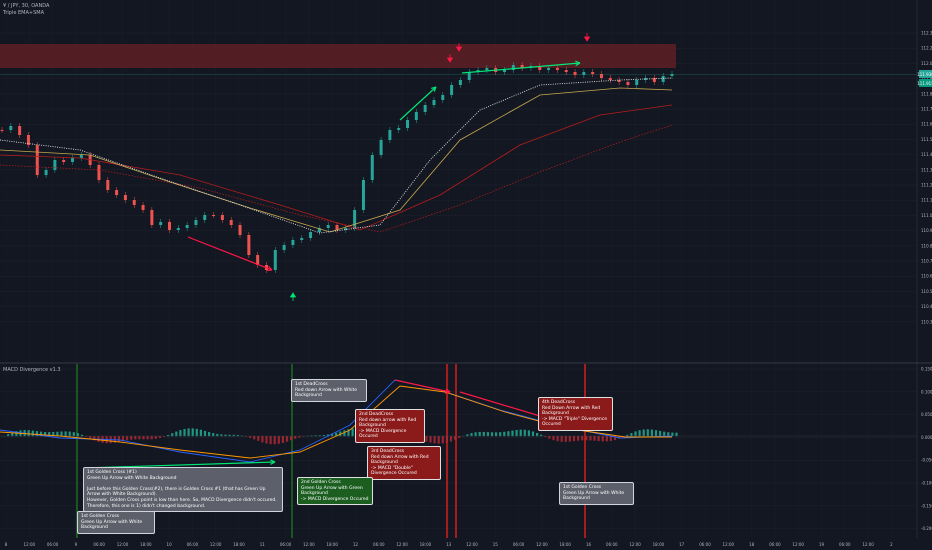  Describe the element at coordinates (924, 83) in the screenshot. I see `ema-price-tag: 111.915` at that location.